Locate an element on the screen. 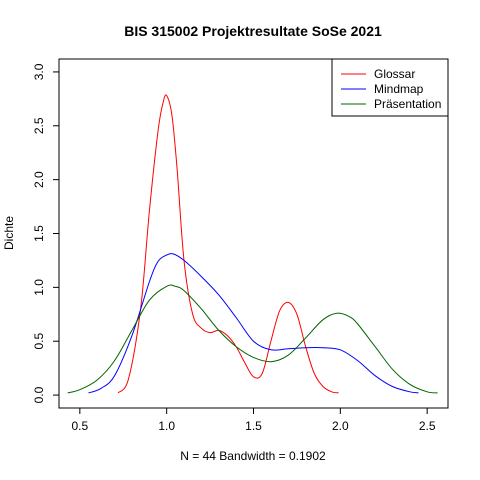 This screenshot has width=480, height=480. y-tick-label: 2.0 is located at coordinates (39, 179).